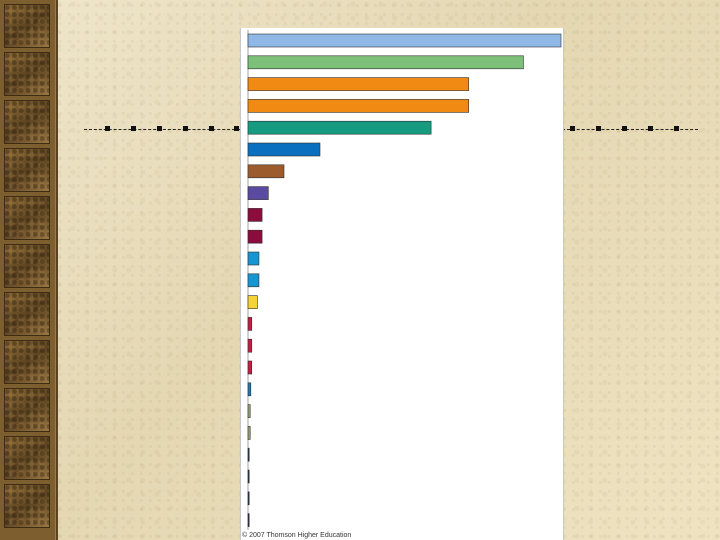  Describe the element at coordinates (297, 535) in the screenshot. I see `copyright-text: © 2007 Thomson Higher Education` at that location.